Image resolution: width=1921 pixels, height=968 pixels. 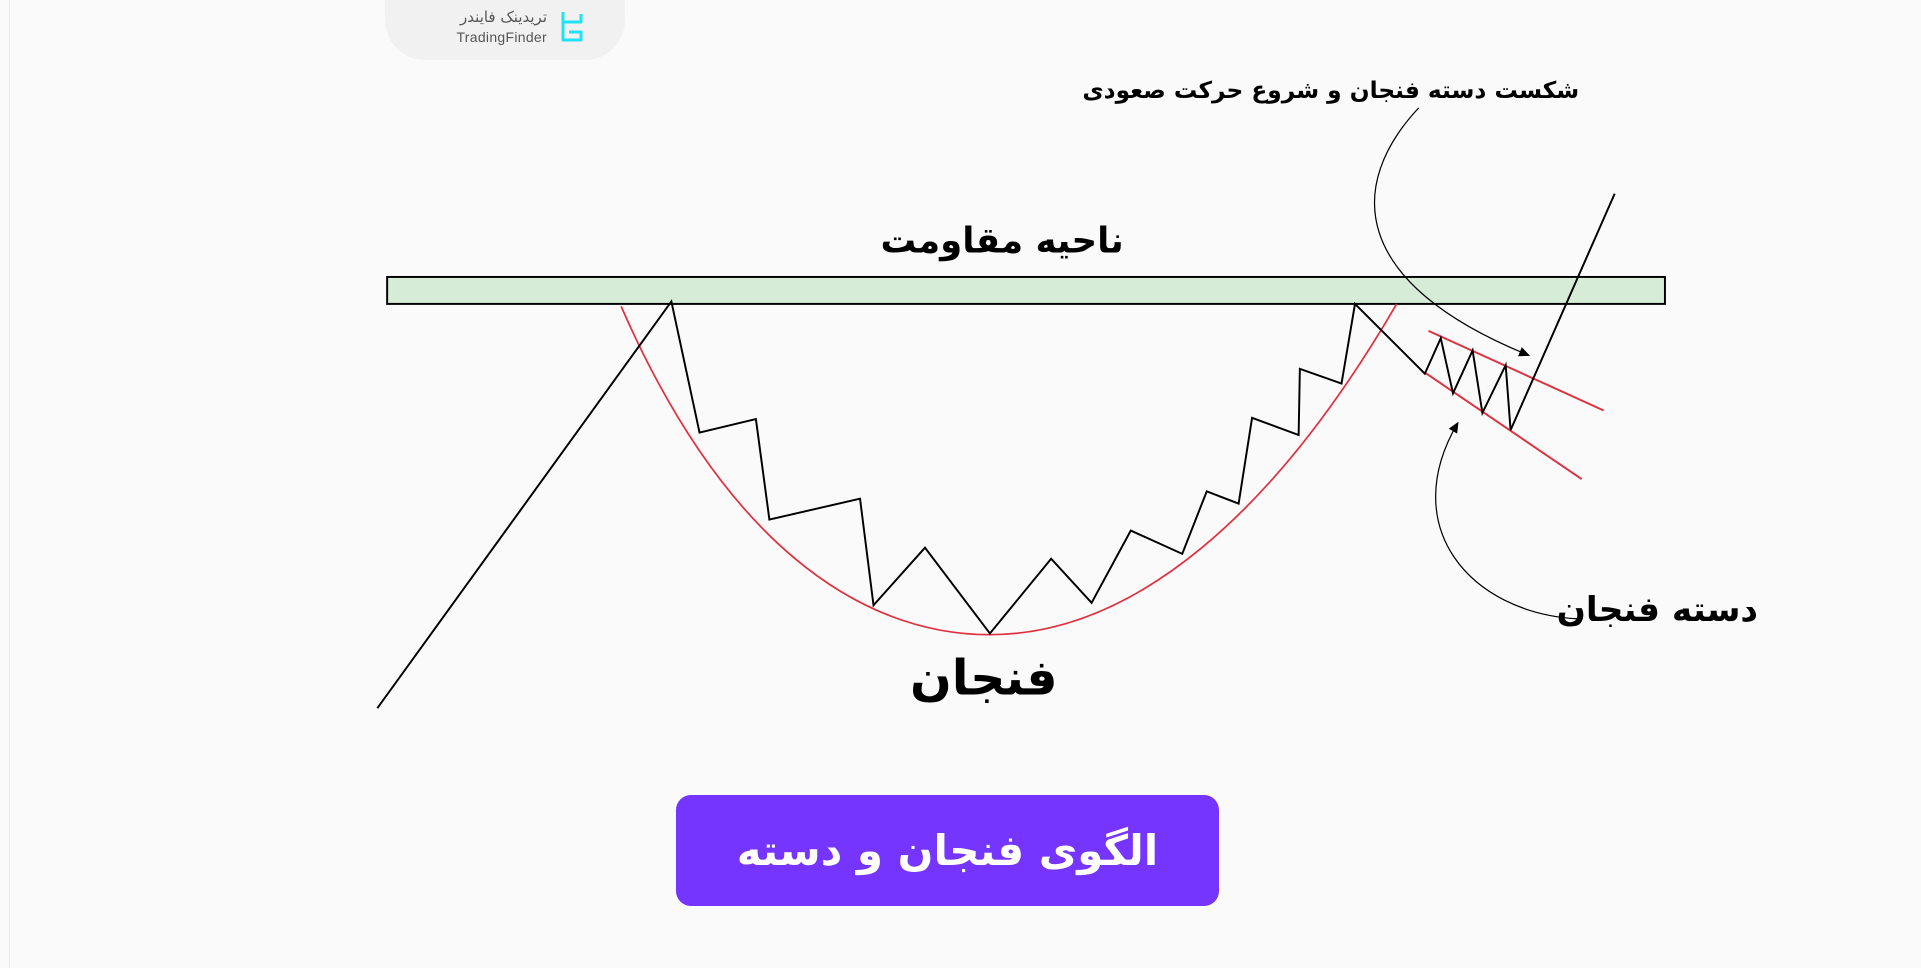 I want to click on logo-text-fa: تریدینک فایندر, so click(x=503, y=17).